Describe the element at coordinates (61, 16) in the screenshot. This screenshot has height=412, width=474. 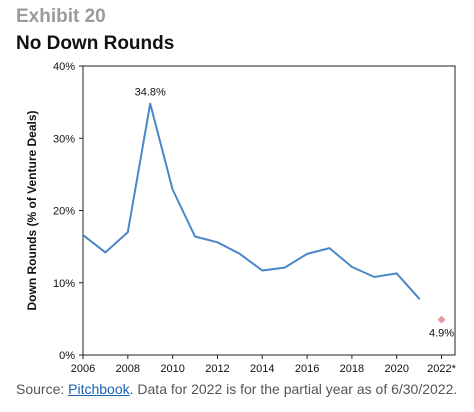
I see `exhibit-number: Exhibit 20` at that location.